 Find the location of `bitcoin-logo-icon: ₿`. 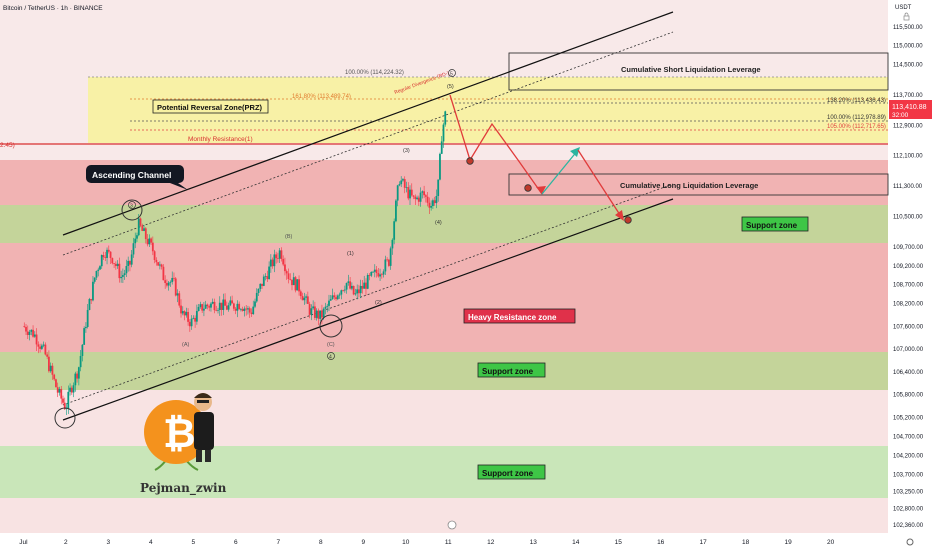

bitcoin-logo-icon: ₿ is located at coordinates (176, 435).